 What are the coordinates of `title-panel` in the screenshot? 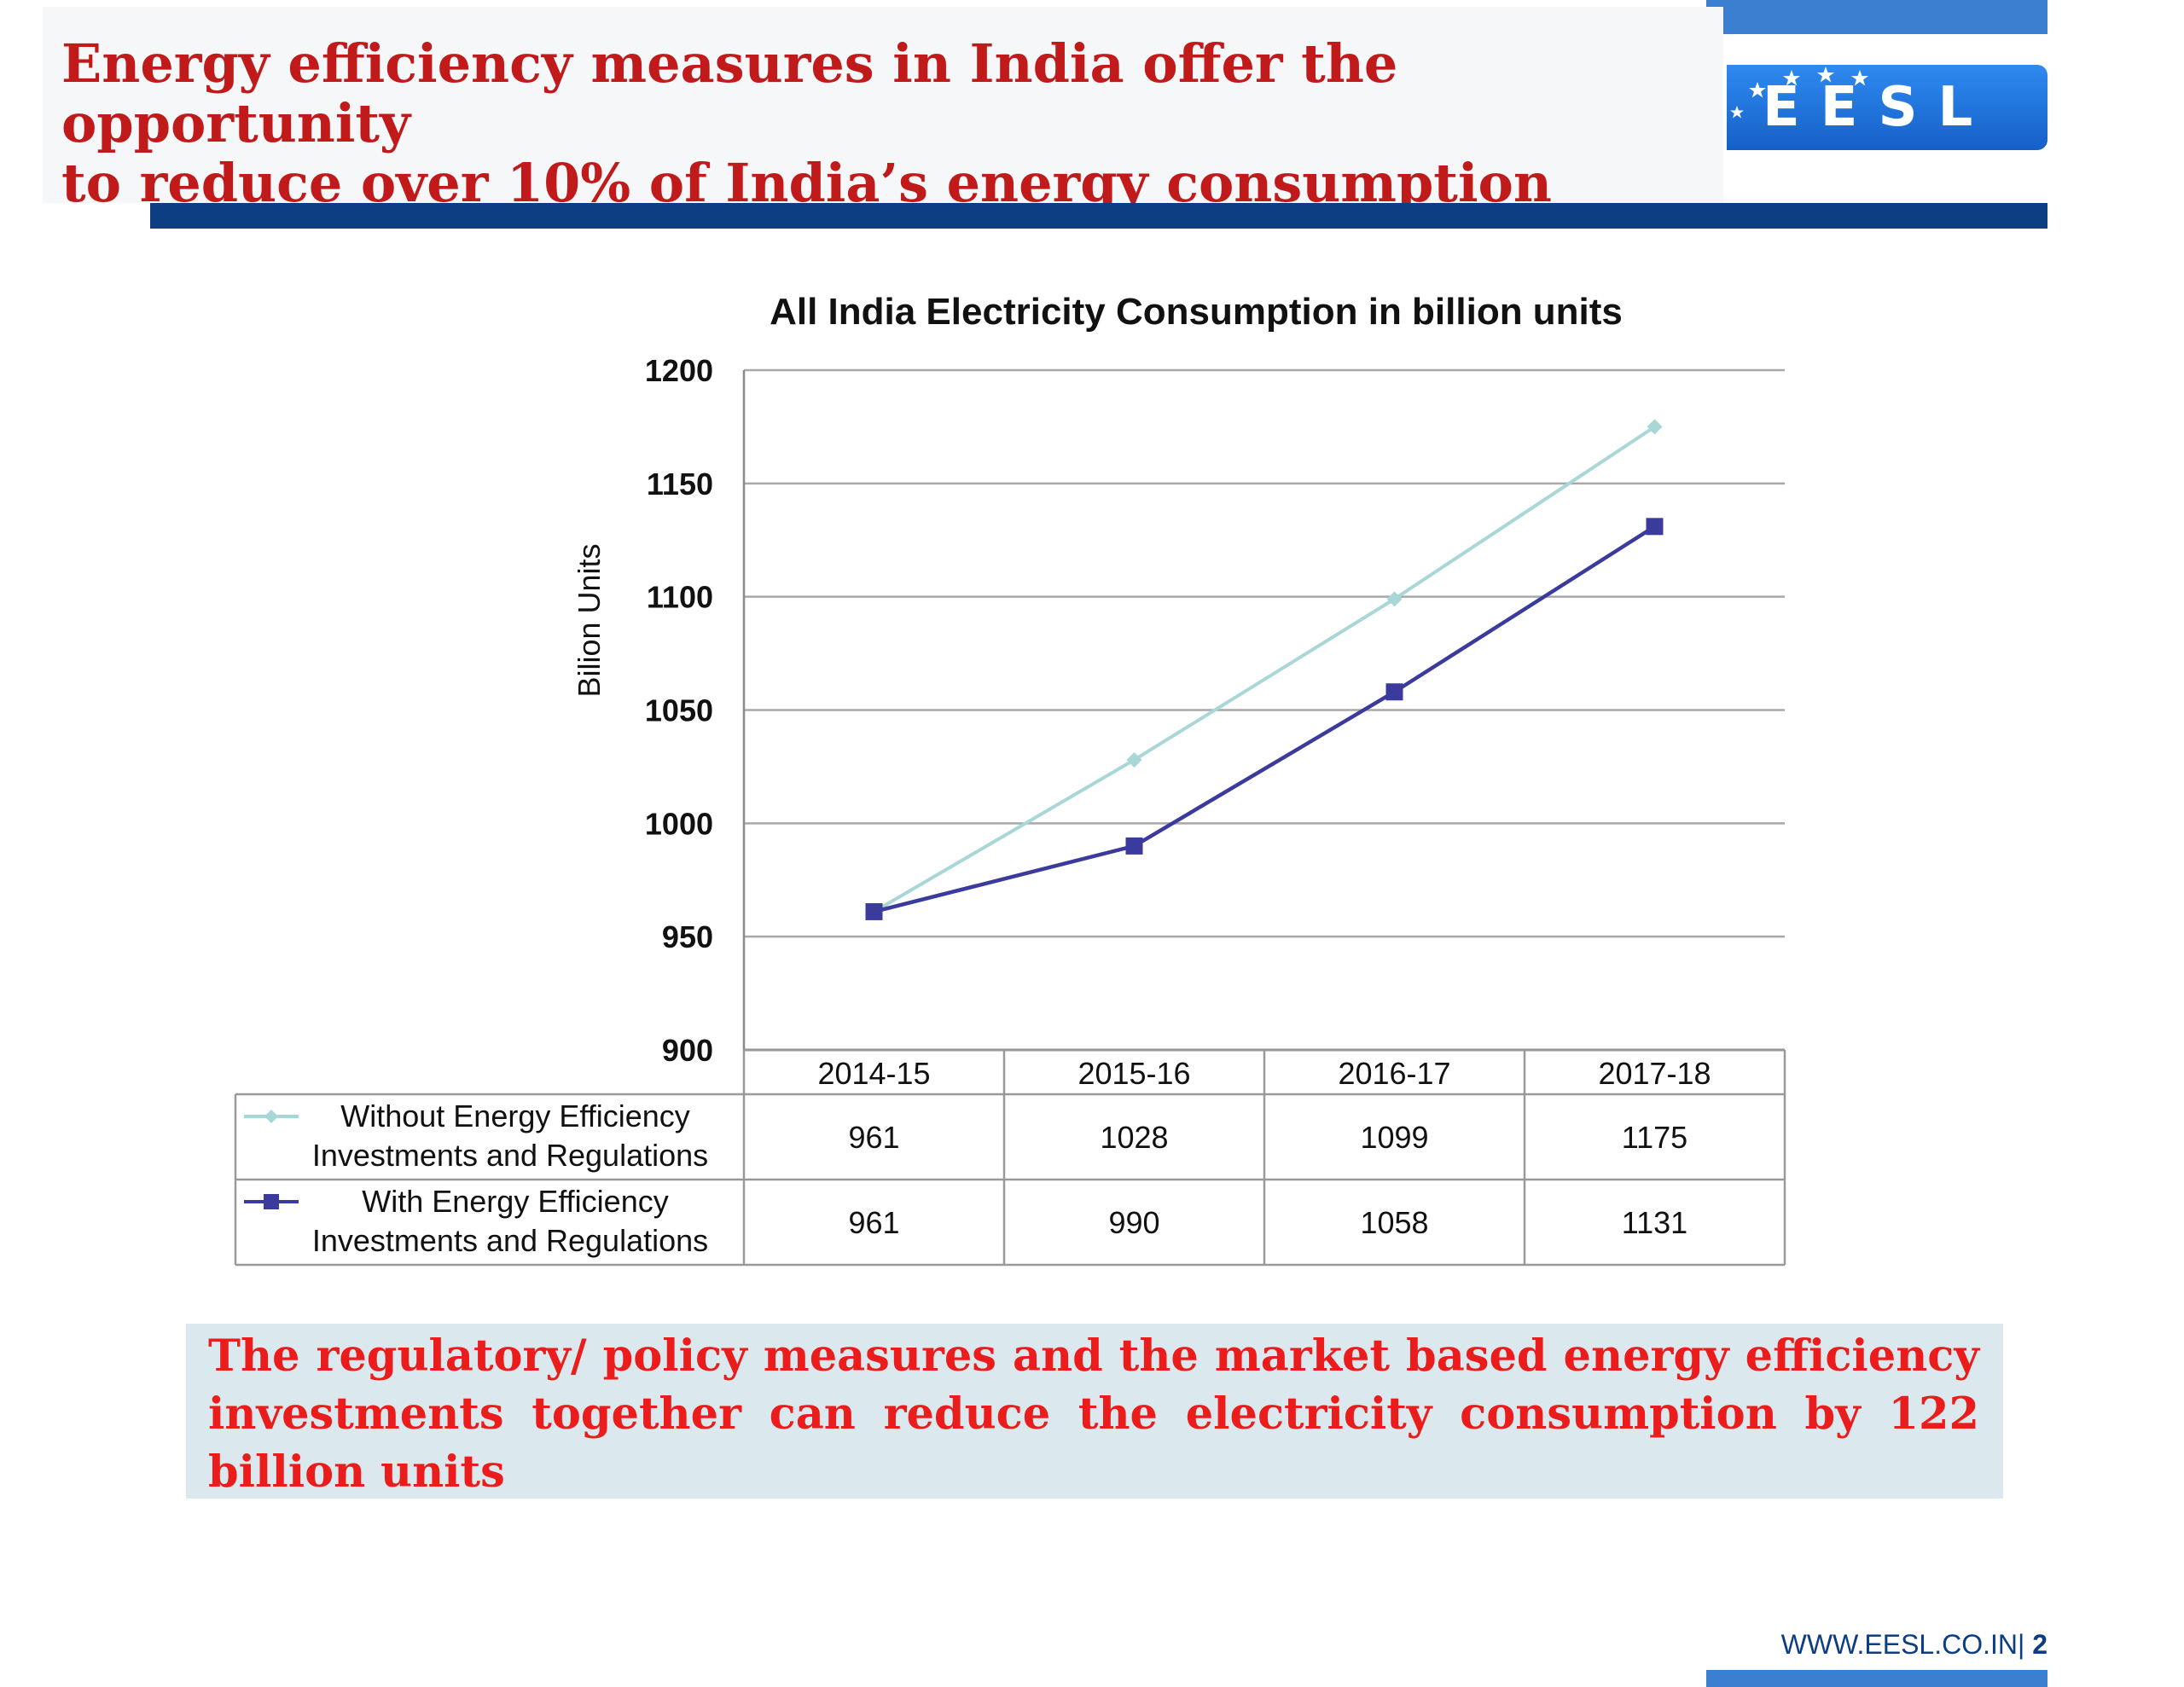 It's located at (883, 105).